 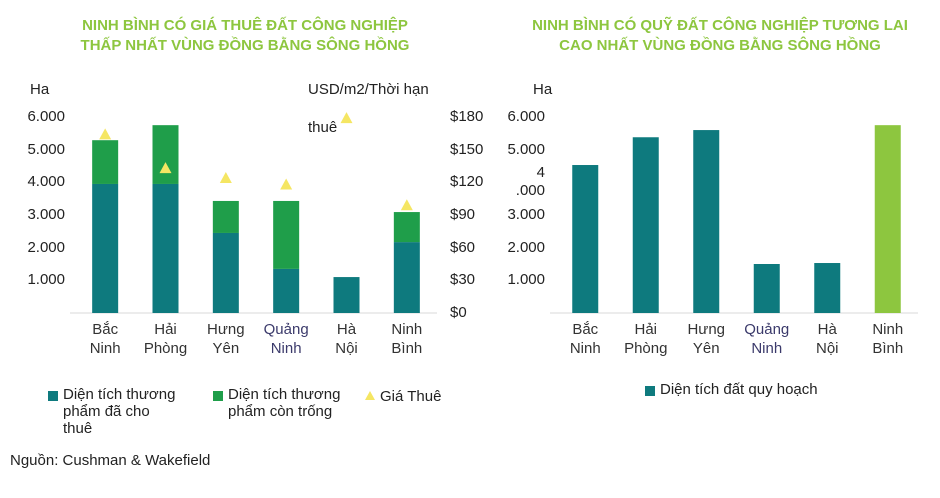 I want to click on y2-axis-label: thuê, so click(x=323, y=127).